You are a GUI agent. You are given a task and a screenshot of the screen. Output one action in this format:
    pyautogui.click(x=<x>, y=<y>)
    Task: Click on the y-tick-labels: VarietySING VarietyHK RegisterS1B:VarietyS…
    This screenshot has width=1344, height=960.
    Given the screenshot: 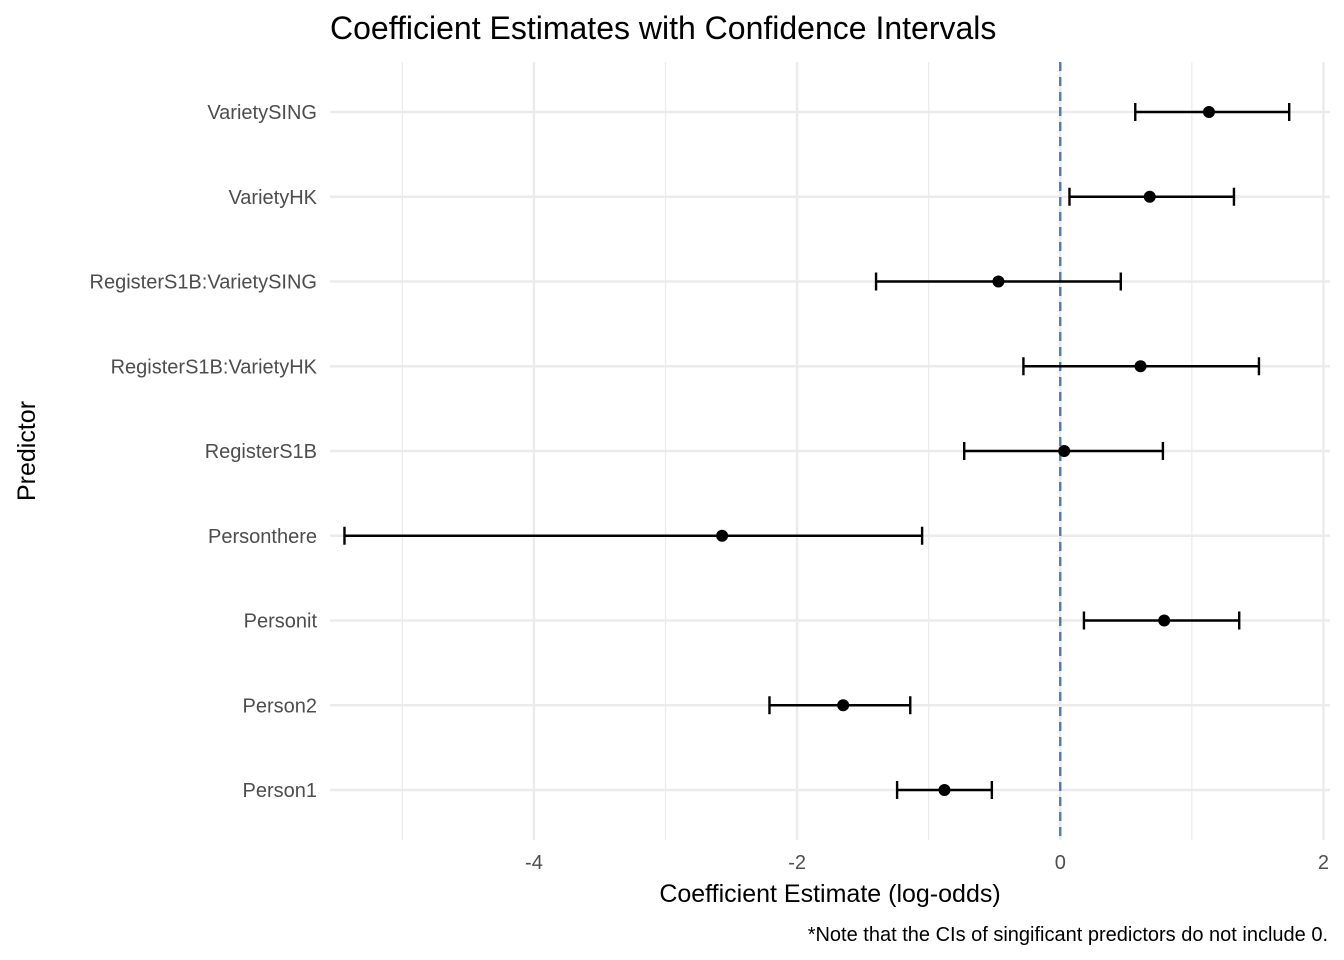 What is the action you would take?
    pyautogui.click(x=204, y=452)
    